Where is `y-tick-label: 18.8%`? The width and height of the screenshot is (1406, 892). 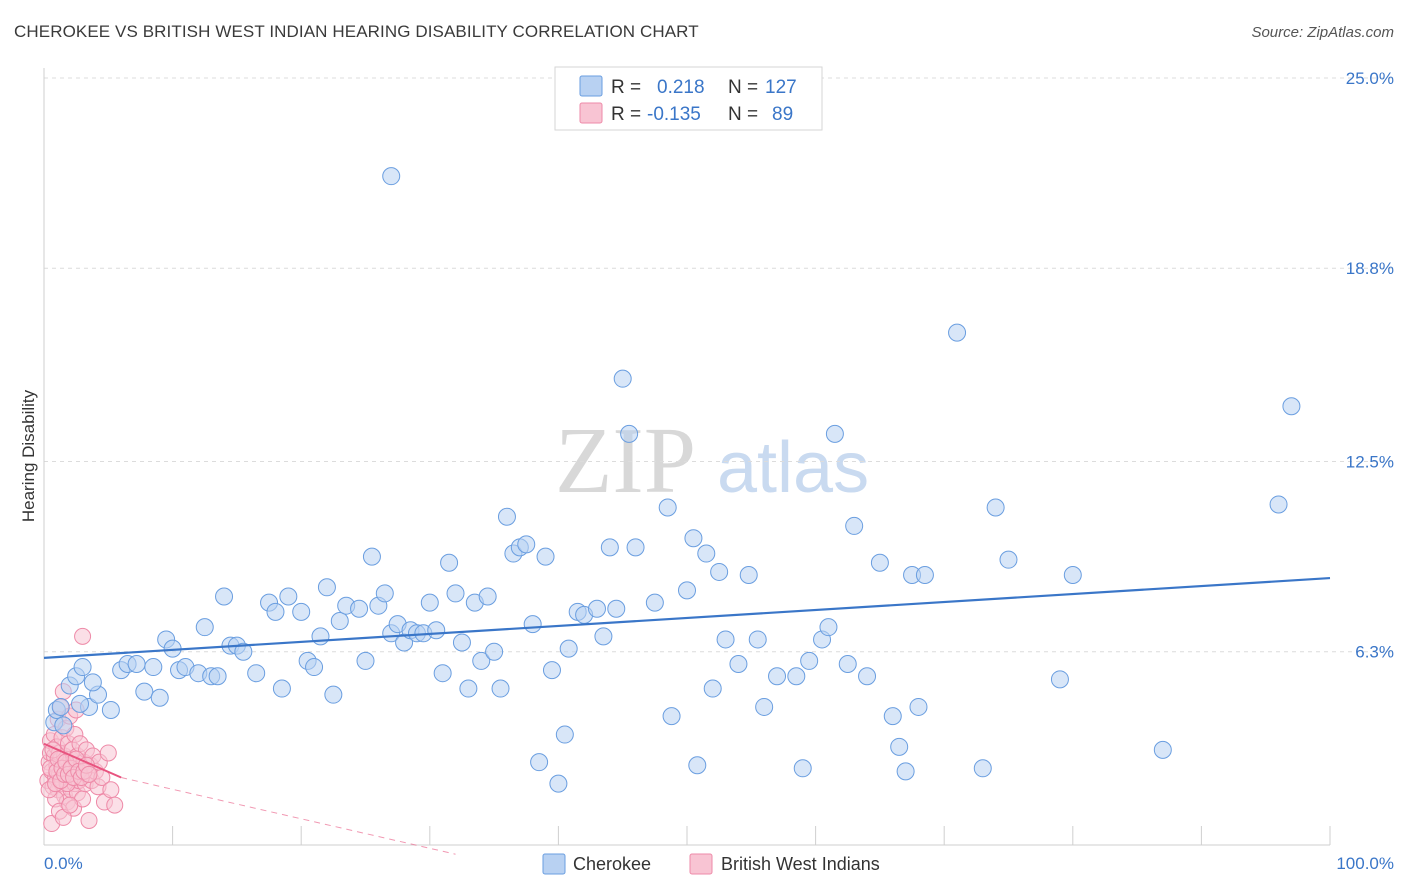 y-tick-label: 18.8% is located at coordinates (1370, 268).